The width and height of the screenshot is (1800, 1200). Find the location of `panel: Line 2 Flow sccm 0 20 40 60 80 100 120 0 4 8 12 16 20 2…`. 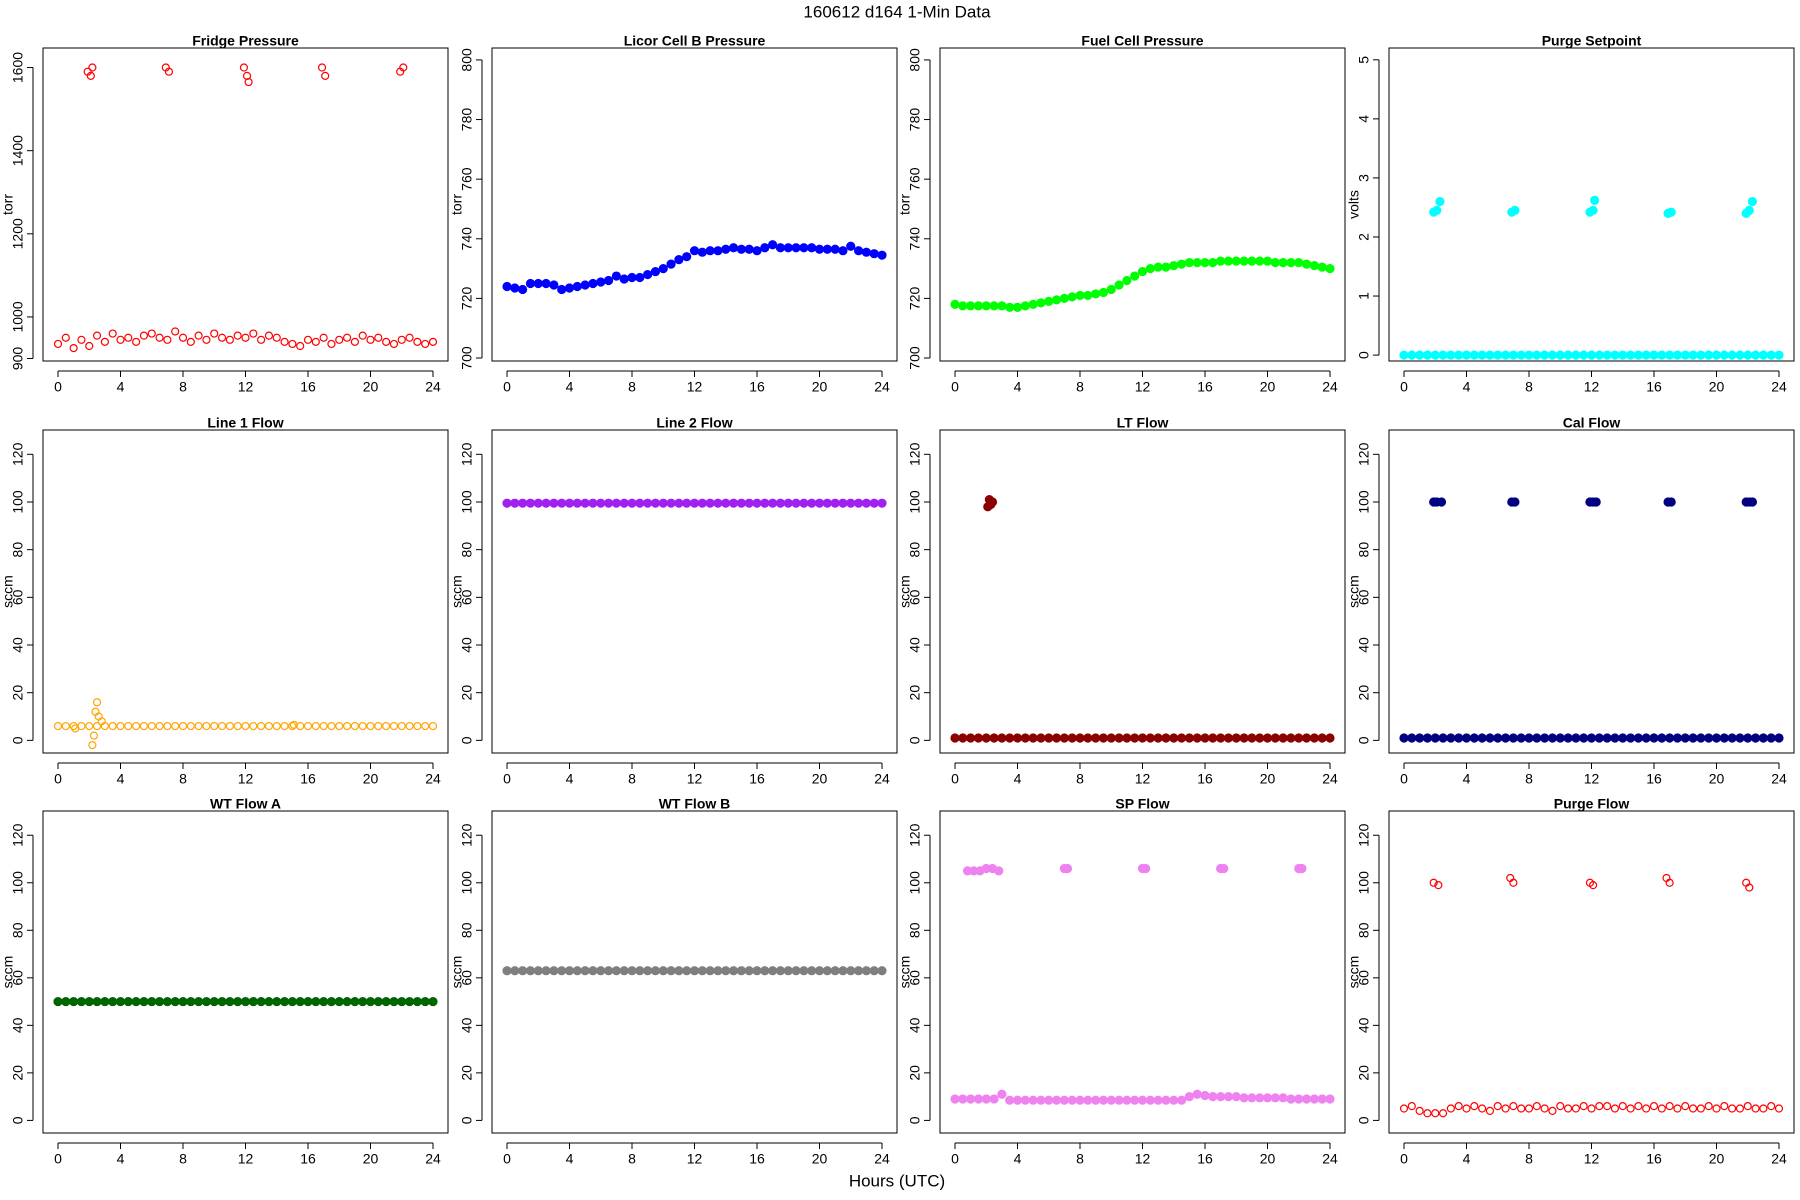

panel: Line 2 Flow sccm 0 20 40 60 80 100 120 0 4 8 12 16 20 2… is located at coordinates (673, 601).